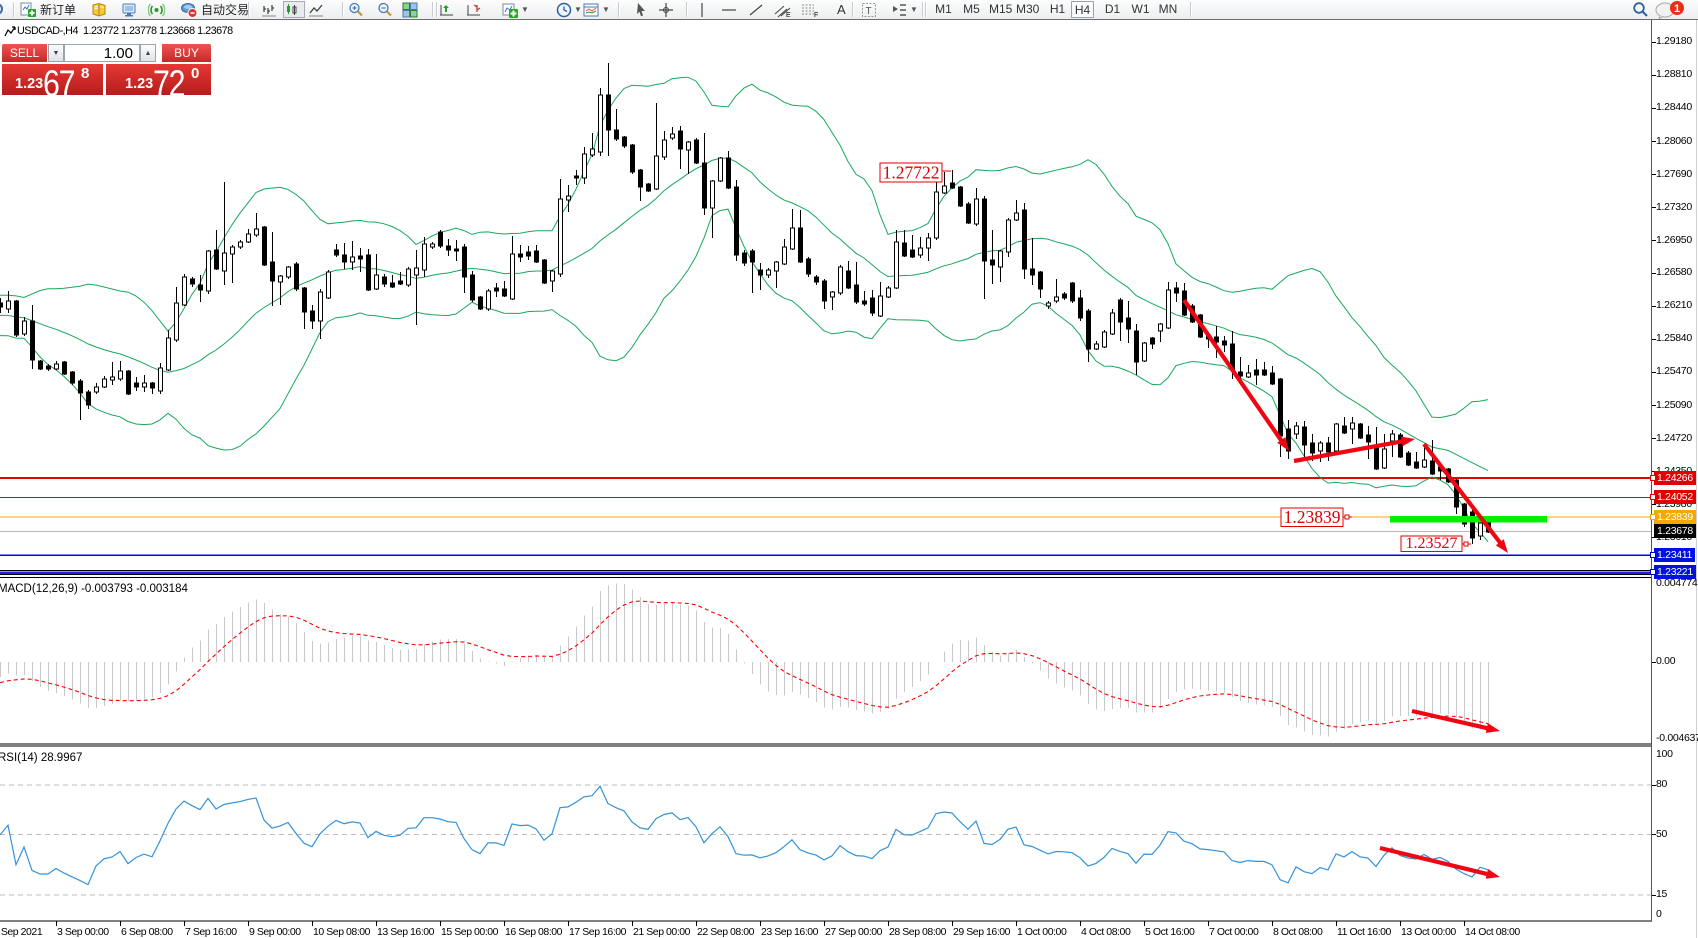 The width and height of the screenshot is (1698, 938). What do you see at coordinates (788, 15) in the screenshot?
I see `svg-text: E` at bounding box center [788, 15].